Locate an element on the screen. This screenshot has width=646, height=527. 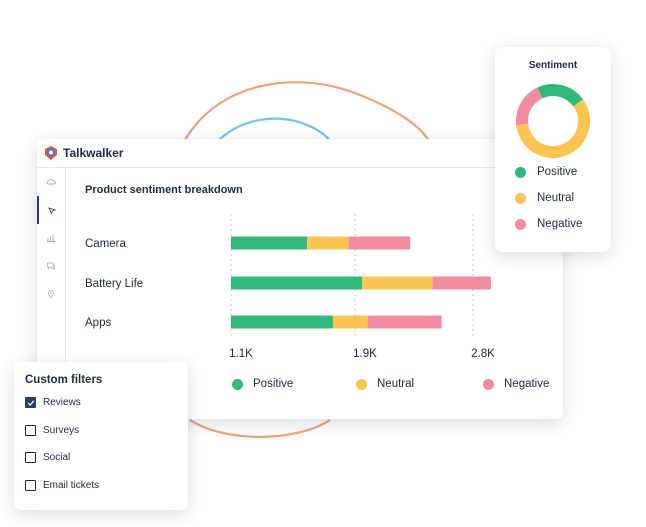
checkbox-checked is located at coordinates (30, 402).